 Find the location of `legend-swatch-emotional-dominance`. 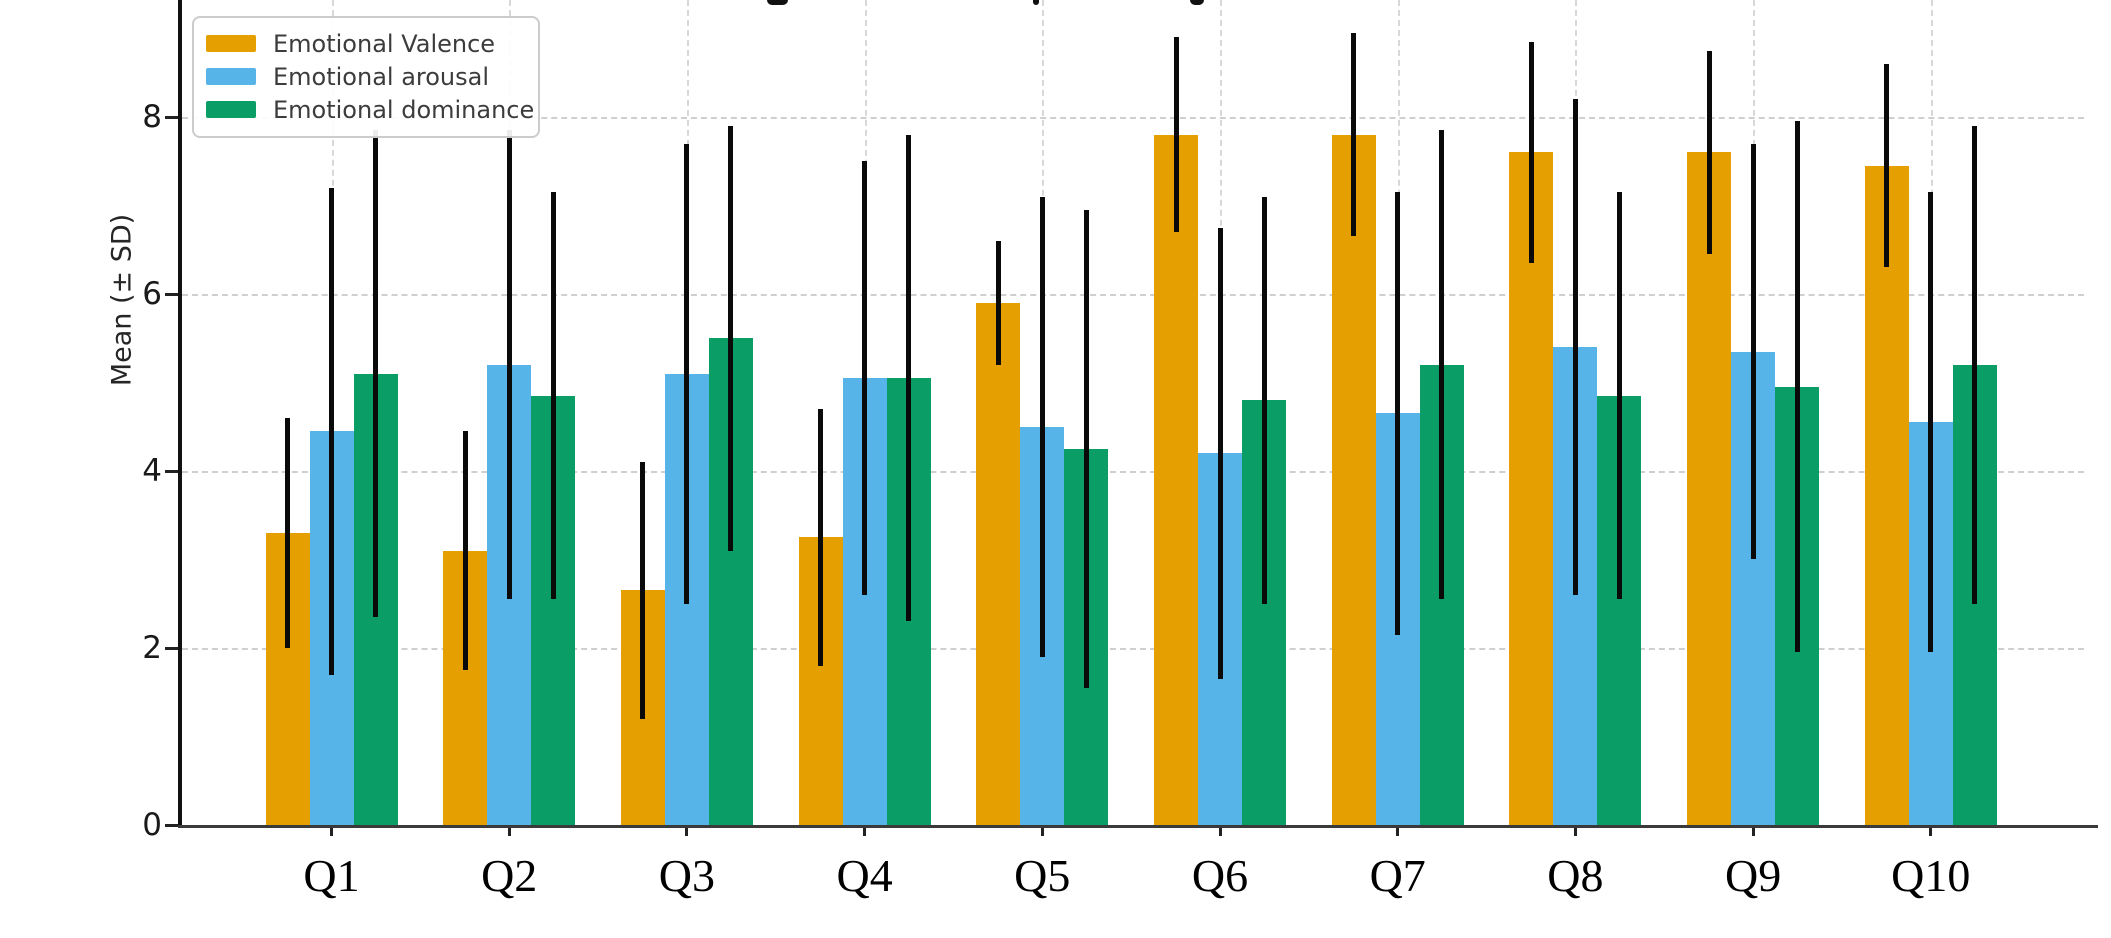

legend-swatch-emotional-dominance is located at coordinates (231, 109).